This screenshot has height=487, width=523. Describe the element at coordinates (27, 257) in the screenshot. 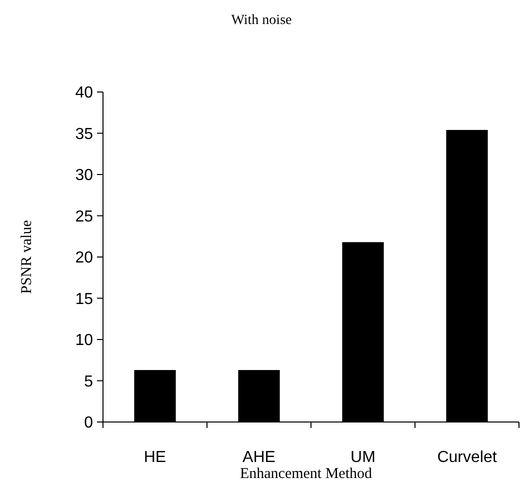

I see `y-axis-title: PSNR value` at that location.